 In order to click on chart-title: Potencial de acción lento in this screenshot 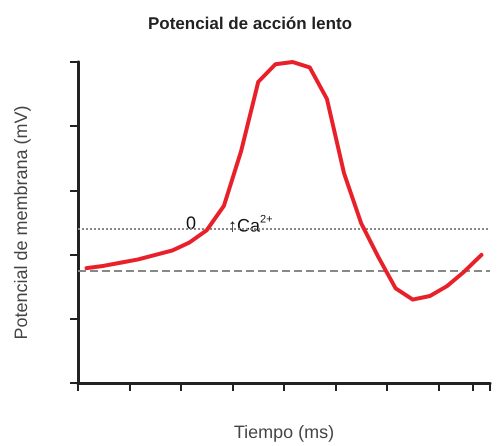, I will do `click(250, 23)`.